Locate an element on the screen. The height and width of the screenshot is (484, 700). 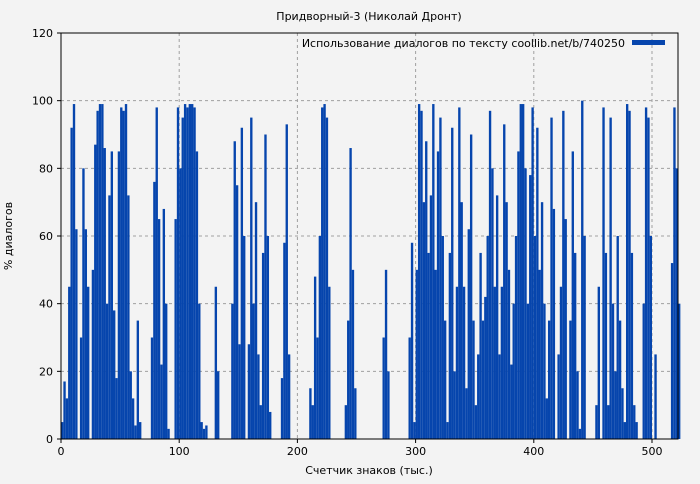
x-axis-label: Счетчик знаков (тыс.) is located at coordinates (369, 470).